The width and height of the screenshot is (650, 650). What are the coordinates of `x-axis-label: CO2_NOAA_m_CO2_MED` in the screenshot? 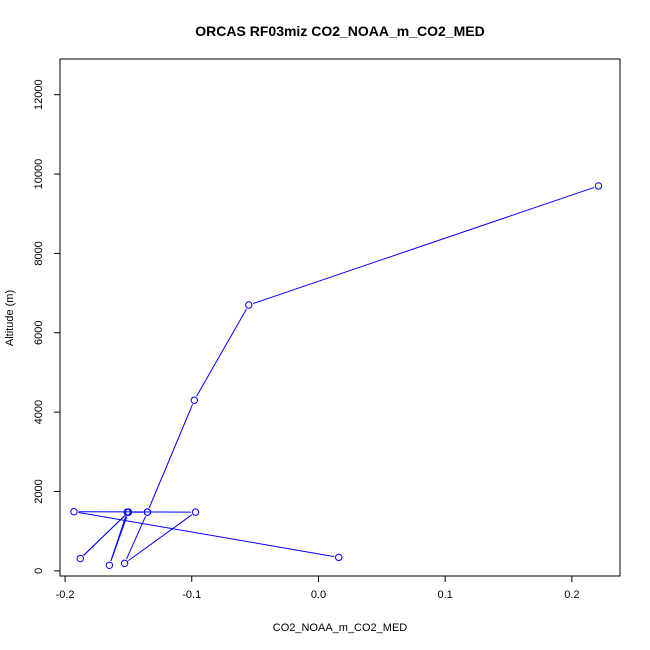 It's located at (340, 628).